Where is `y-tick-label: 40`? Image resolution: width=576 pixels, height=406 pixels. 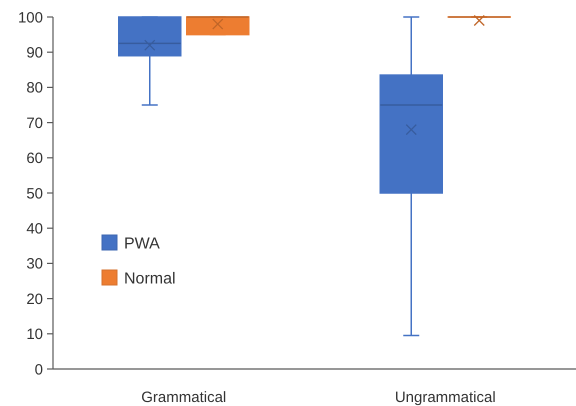 y-tick-label: 40 is located at coordinates (34, 229).